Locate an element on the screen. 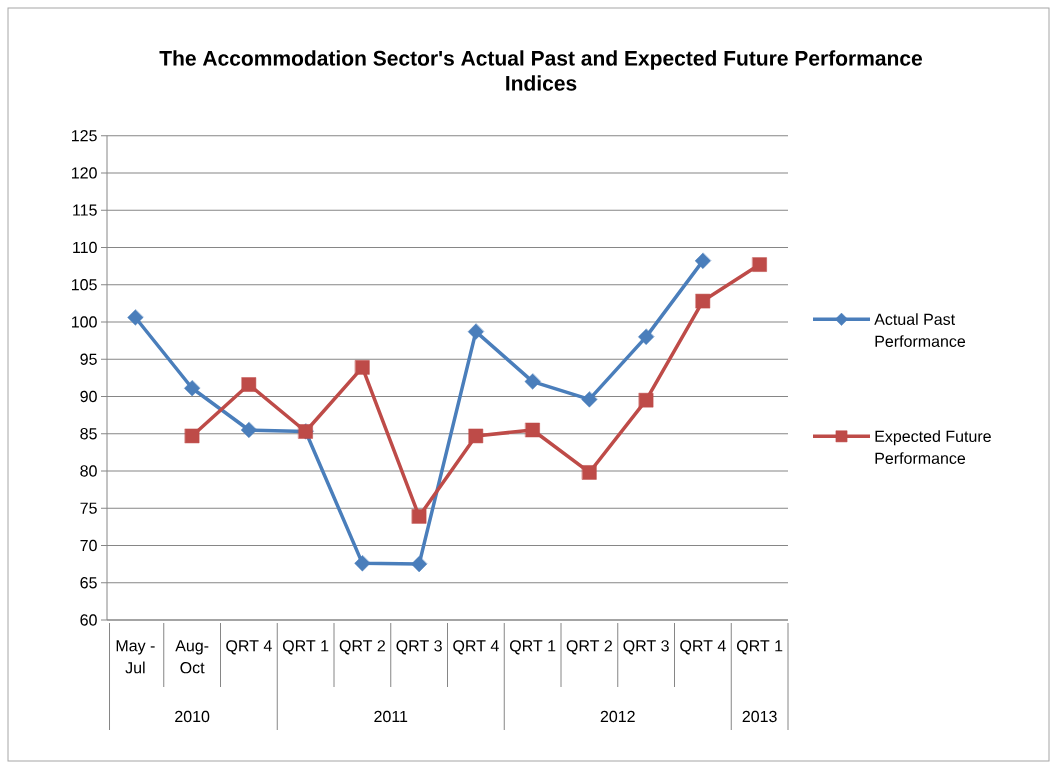 Image resolution: width=1058 pixels, height=770 pixels. y-tick-label: 95 is located at coordinates (88, 359).